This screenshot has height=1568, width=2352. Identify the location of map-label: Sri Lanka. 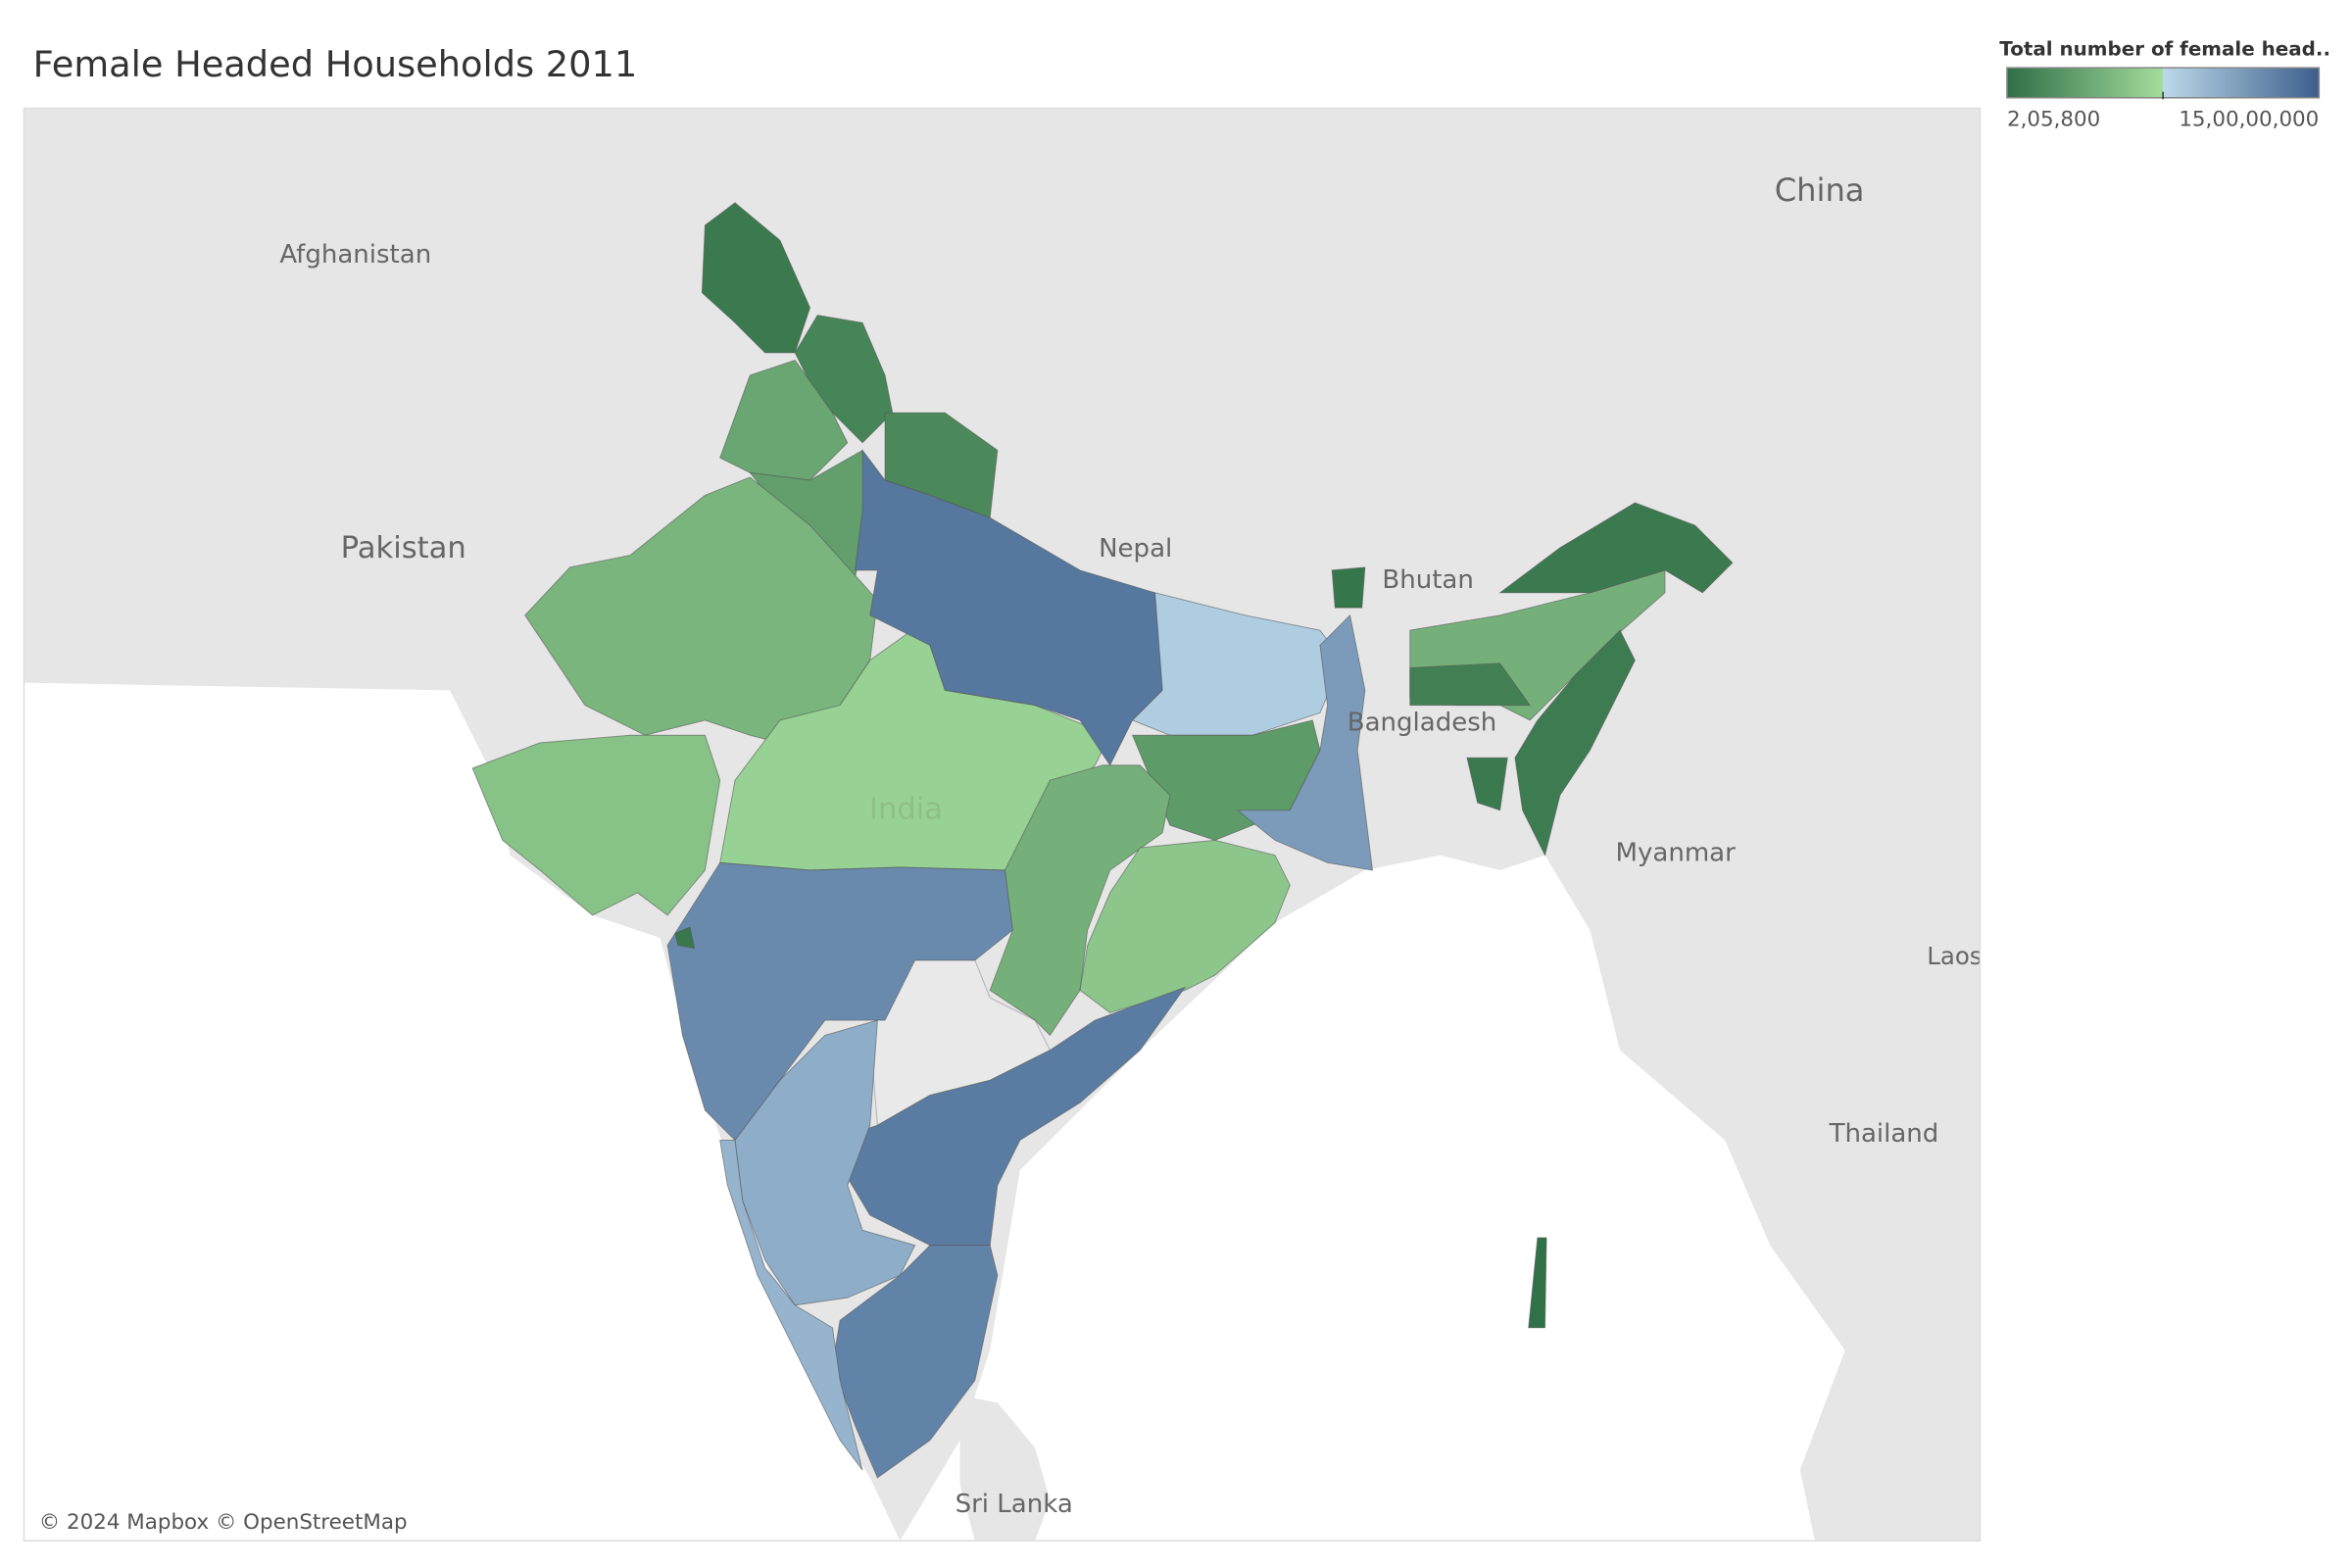
(1014, 1504).